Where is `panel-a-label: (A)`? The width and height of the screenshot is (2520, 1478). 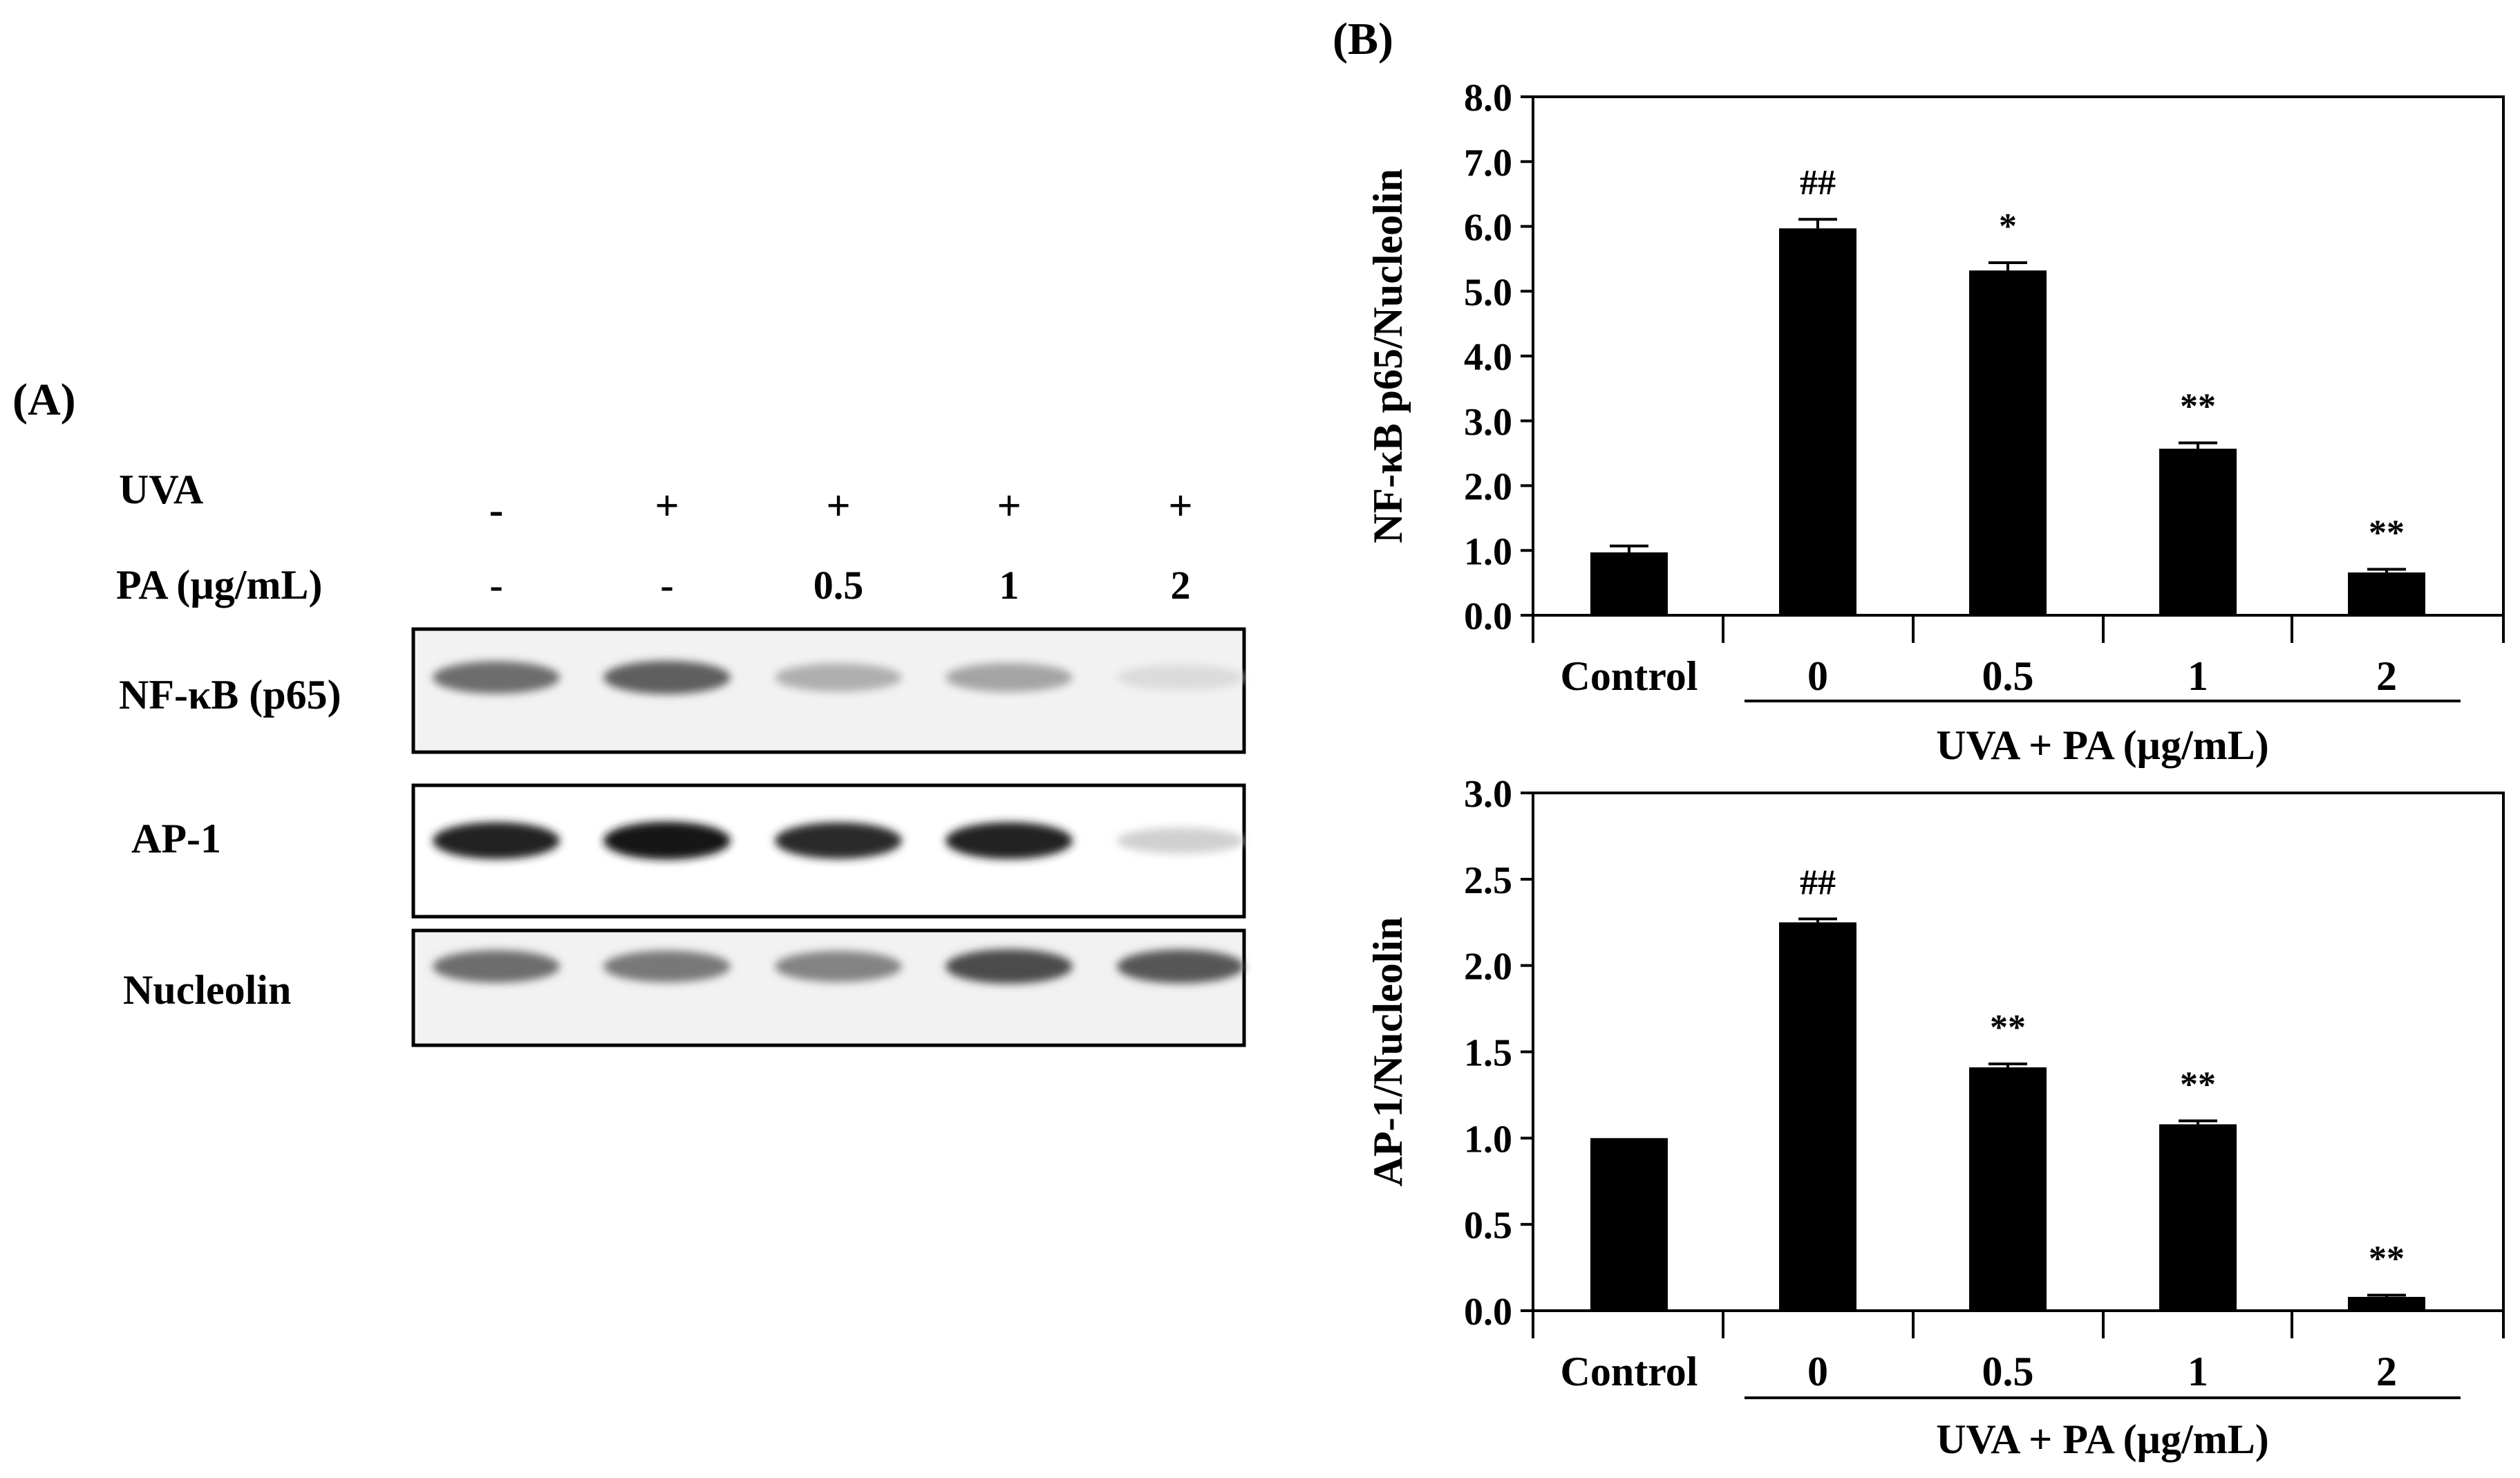
panel-a-label: (A) is located at coordinates (44, 400).